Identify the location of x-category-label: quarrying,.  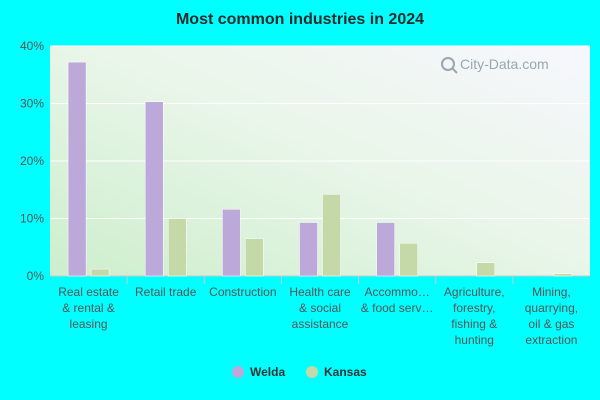
(551, 308).